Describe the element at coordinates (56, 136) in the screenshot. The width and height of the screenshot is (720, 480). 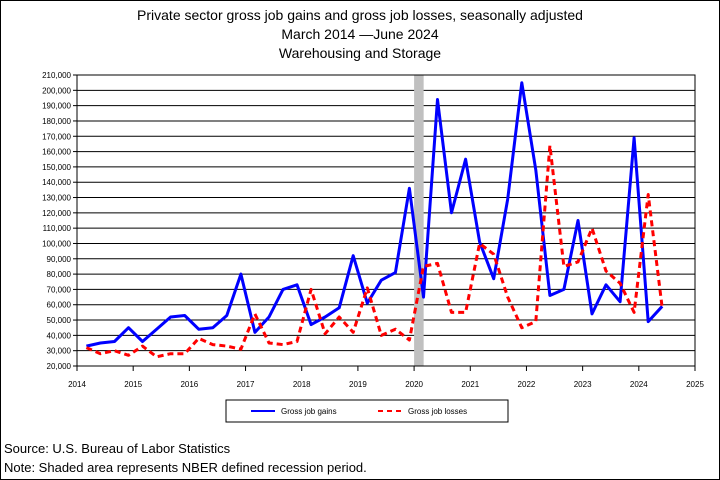
I see `y-tick-label: 170,000` at that location.